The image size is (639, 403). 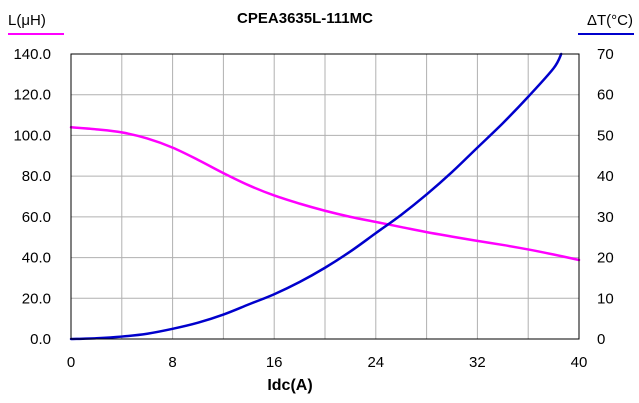 What do you see at coordinates (305, 18) in the screenshot?
I see `chart-title: CPEA3635L-111MC` at bounding box center [305, 18].